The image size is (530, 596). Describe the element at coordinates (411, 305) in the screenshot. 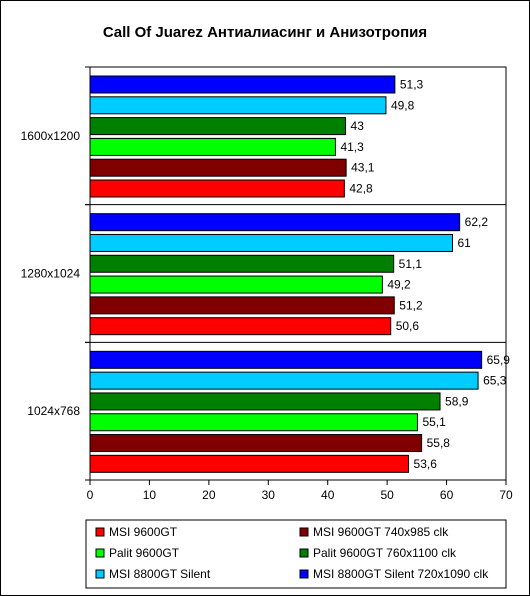

I see `data-label: 51,2` at that location.